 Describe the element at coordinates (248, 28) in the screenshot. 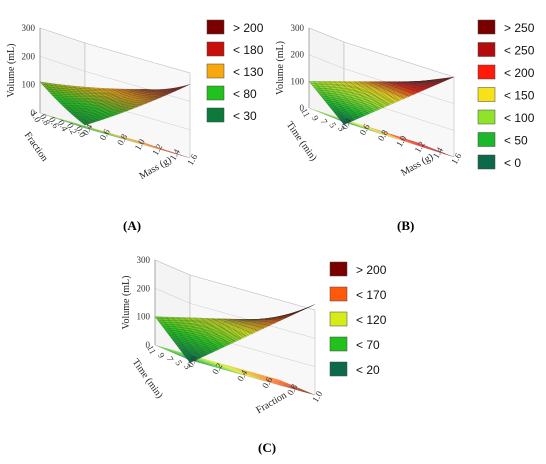

I see `legend-label: > 200` at that location.